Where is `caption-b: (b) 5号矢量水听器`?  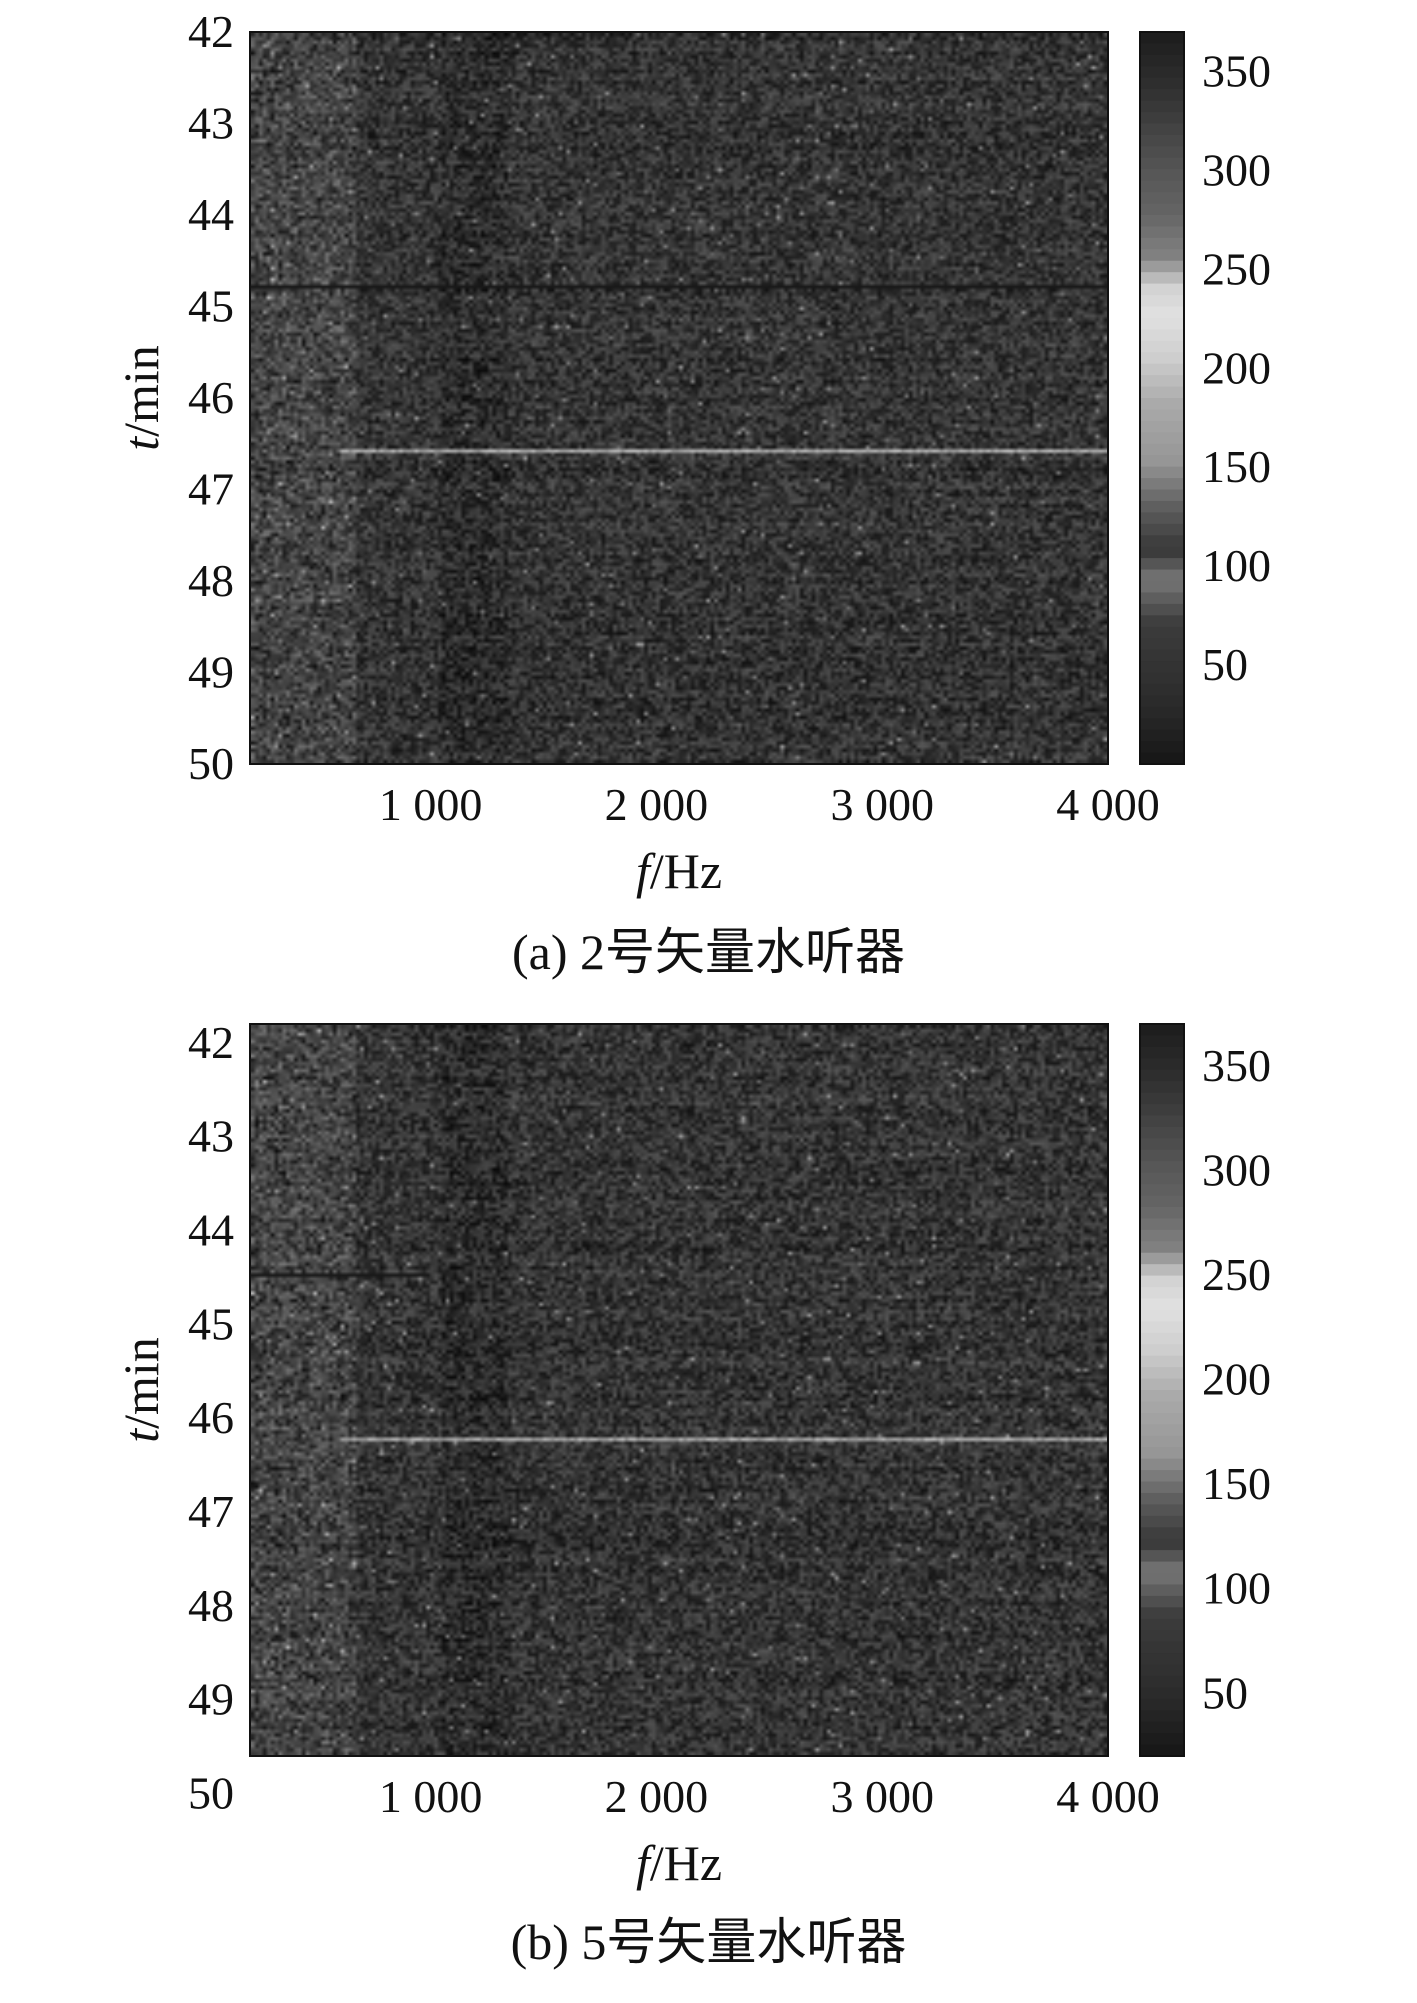 caption-b: (b) 5号矢量水听器 is located at coordinates (708, 1942).